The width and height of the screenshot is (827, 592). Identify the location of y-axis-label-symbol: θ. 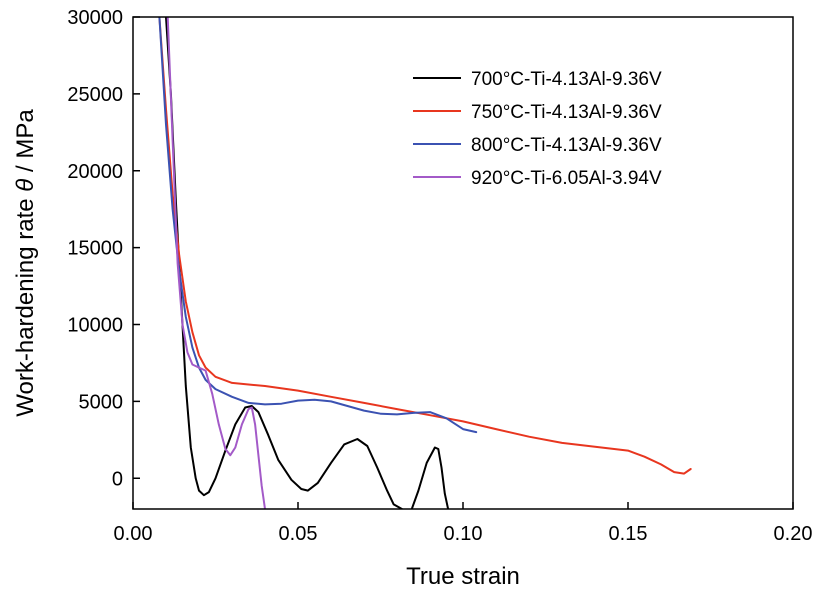
(25, 185).